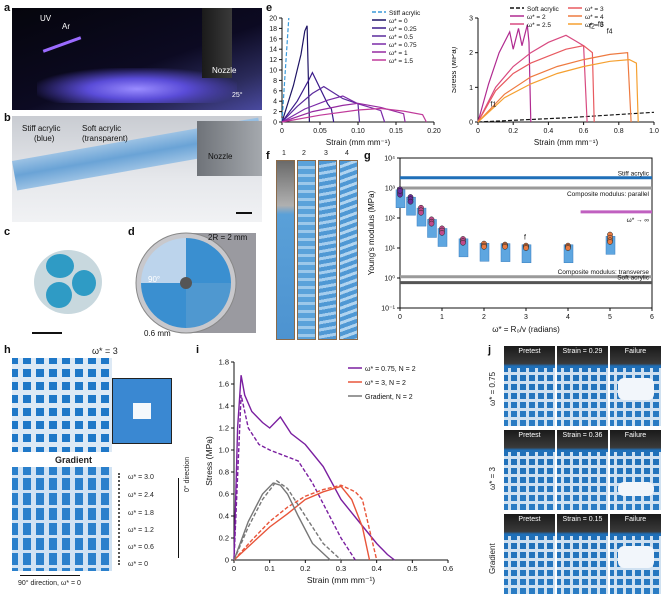 This screenshot has height=594, width=663. Describe the element at coordinates (224, 70) in the screenshot. I see `nozzle-label: Nozzle` at that location.